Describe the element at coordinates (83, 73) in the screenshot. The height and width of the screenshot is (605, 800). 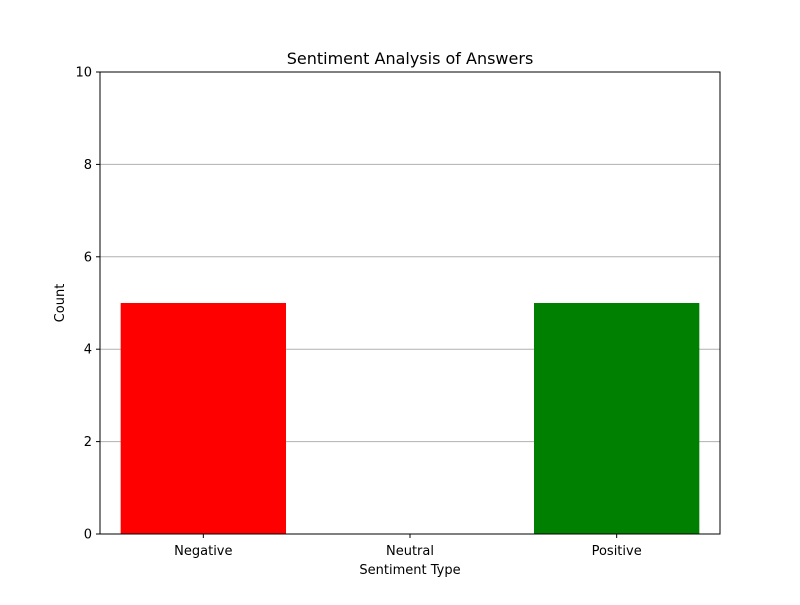
I see `y-tick-label: 10` at that location.